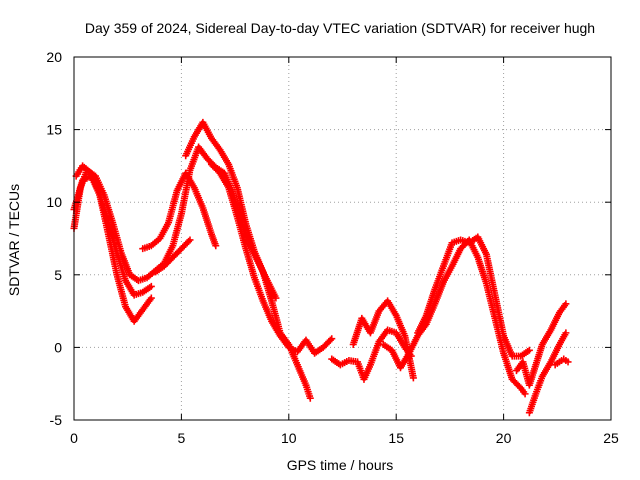 The height and width of the screenshot is (480, 640). What do you see at coordinates (14, 240) in the screenshot?
I see `y-axis-label: SDTVAR / TECUs` at bounding box center [14, 240].